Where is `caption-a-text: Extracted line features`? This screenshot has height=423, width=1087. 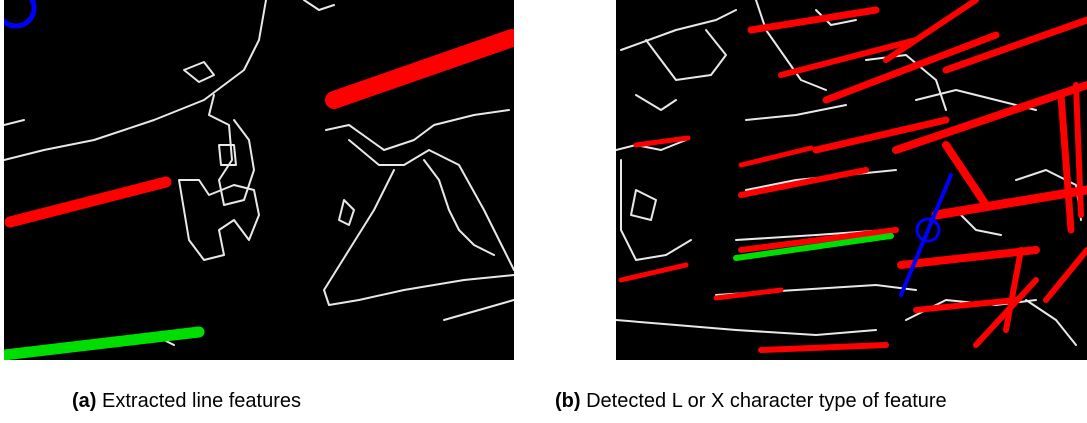 caption-a-text: Extracted line features is located at coordinates (202, 401).